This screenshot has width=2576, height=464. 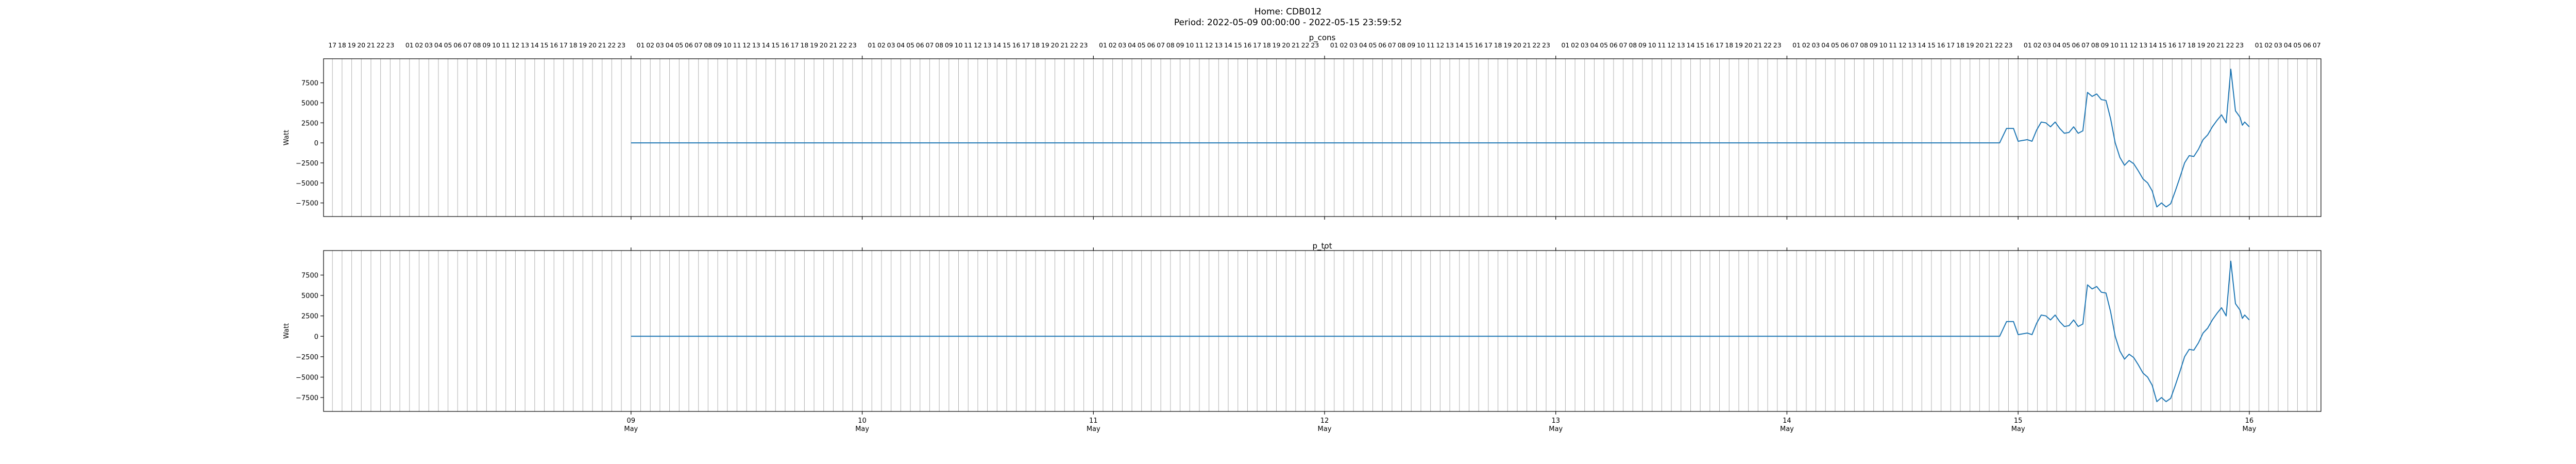 I want to click on hour-tick-label: 13, so click(x=1681, y=45).